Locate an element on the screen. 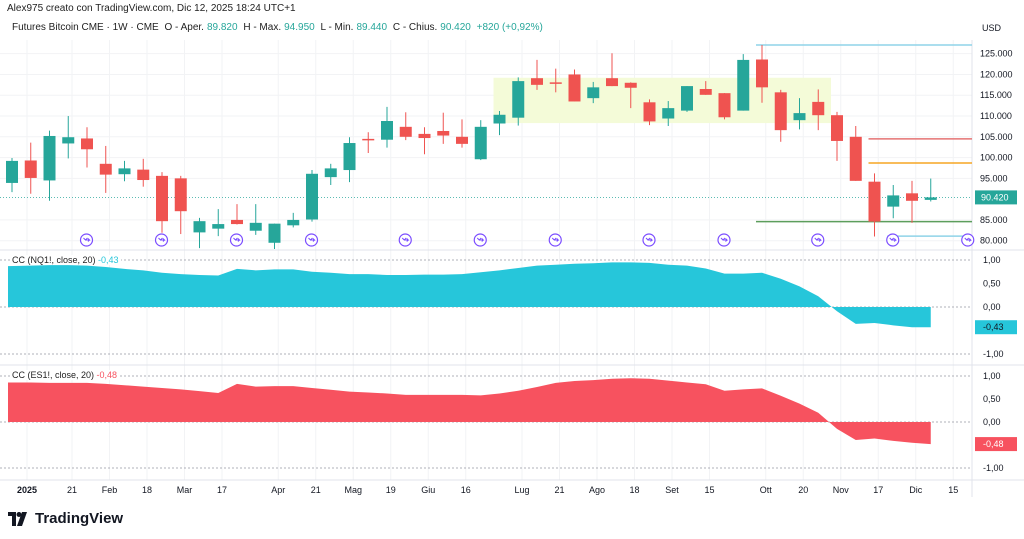  indicator-legend-es: CC (ES1!, close, 20) -0,48 is located at coordinates (66, 375).